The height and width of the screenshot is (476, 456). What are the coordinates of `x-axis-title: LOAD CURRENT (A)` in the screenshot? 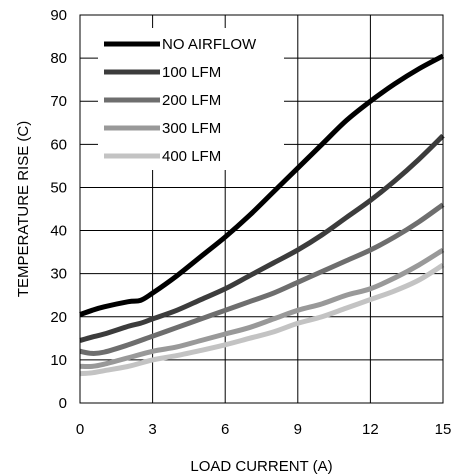 It's located at (261, 466).